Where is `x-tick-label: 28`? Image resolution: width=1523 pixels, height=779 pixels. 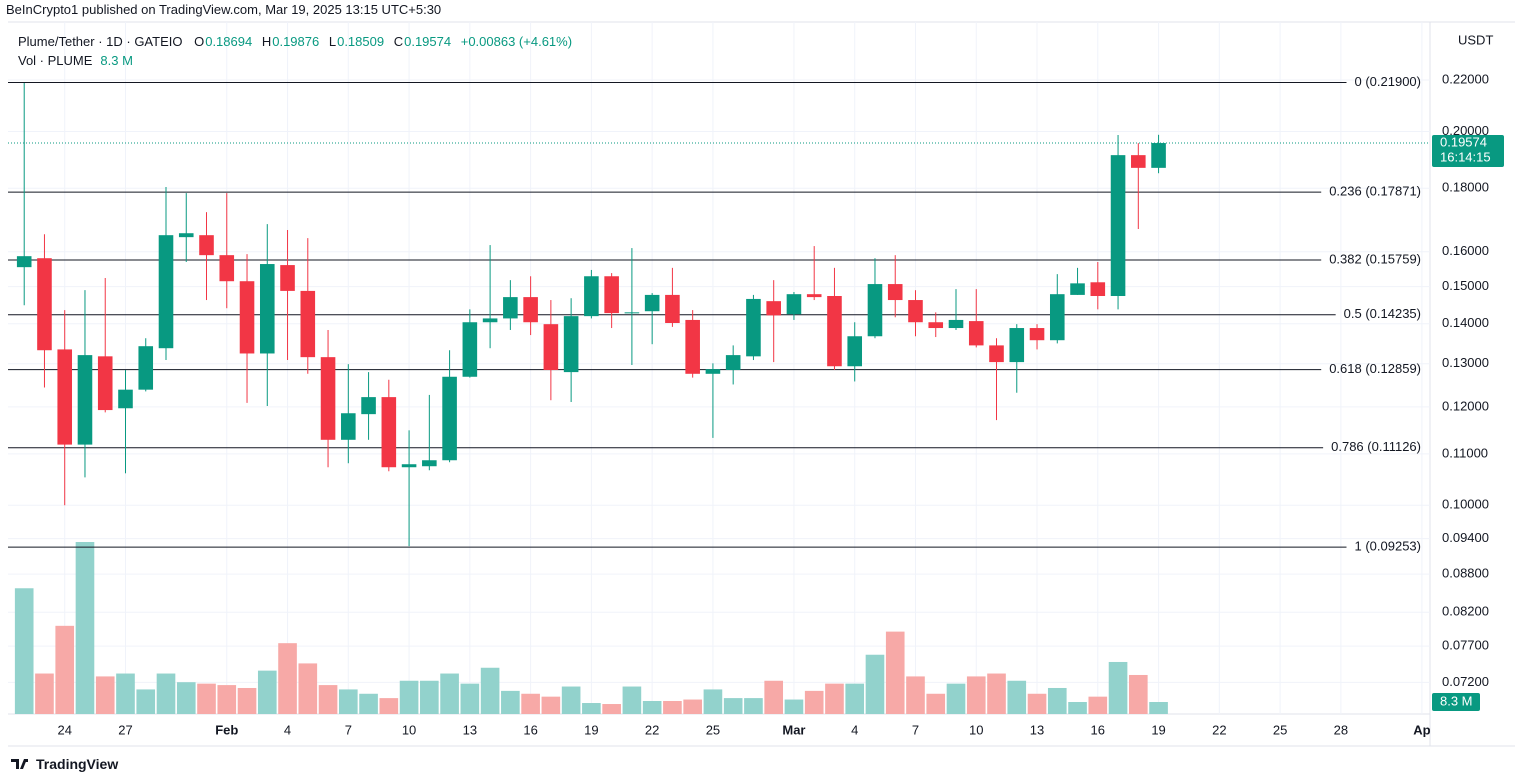
x-tick-label: 28 is located at coordinates (1341, 729).